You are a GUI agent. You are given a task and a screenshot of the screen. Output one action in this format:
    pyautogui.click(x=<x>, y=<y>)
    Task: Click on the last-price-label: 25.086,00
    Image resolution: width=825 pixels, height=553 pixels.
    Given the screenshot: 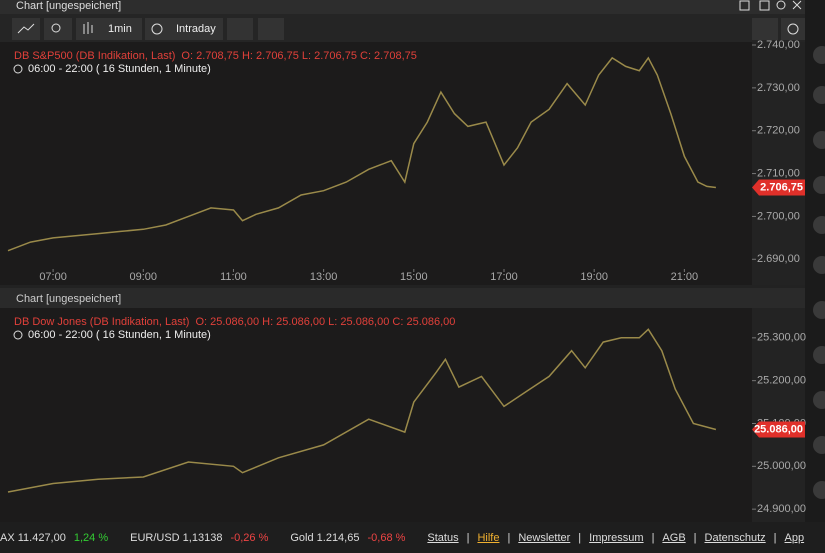 What is the action you would take?
    pyautogui.click(x=778, y=429)
    